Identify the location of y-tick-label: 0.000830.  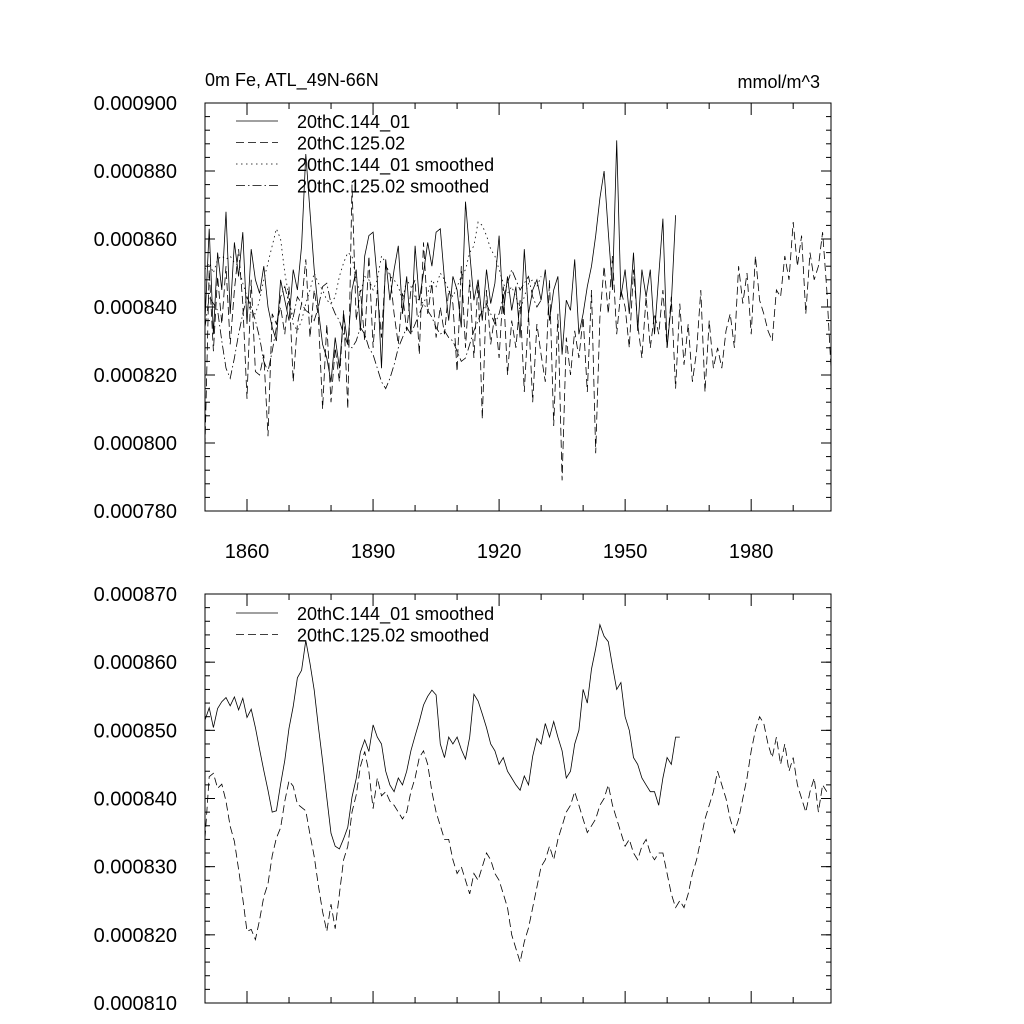
(135, 868).